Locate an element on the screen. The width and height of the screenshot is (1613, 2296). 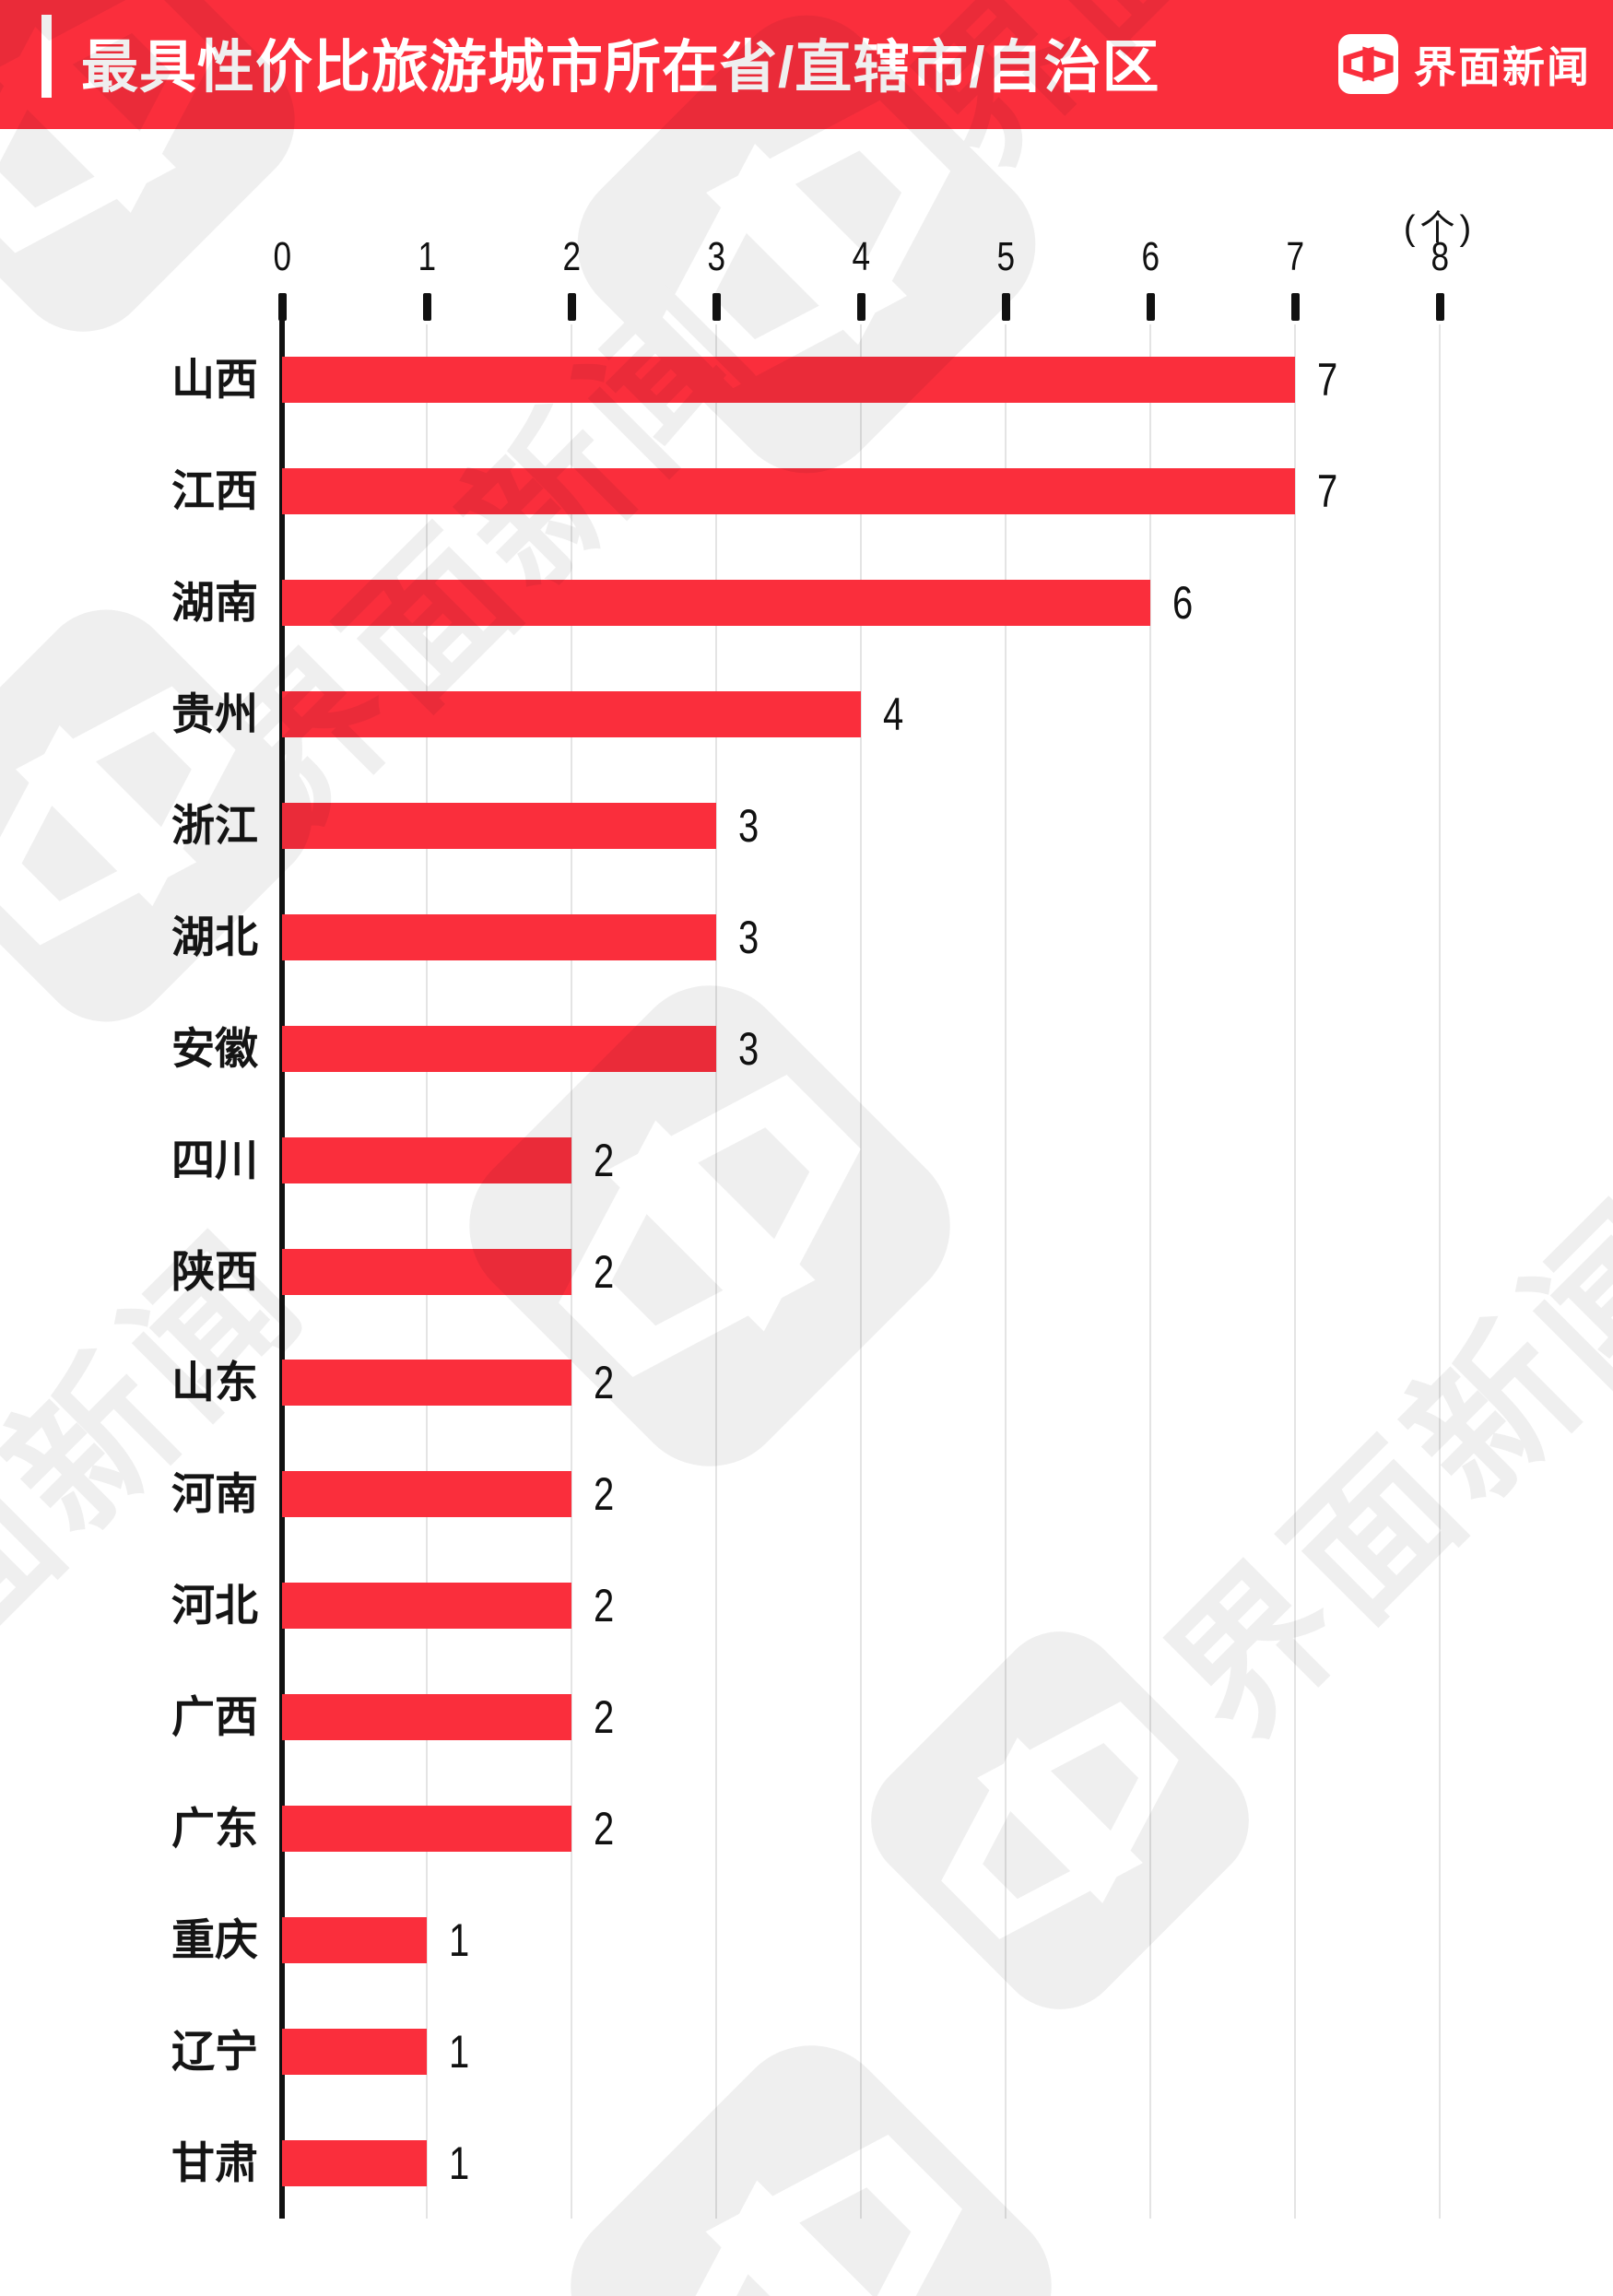
category-label: 河北 is located at coordinates (214, 1606).